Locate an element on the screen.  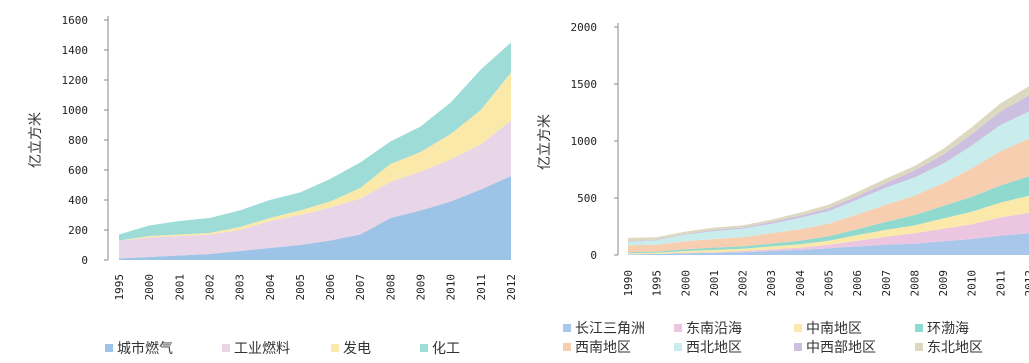
y-tick-label: 1200 is located at coordinates (75, 80).